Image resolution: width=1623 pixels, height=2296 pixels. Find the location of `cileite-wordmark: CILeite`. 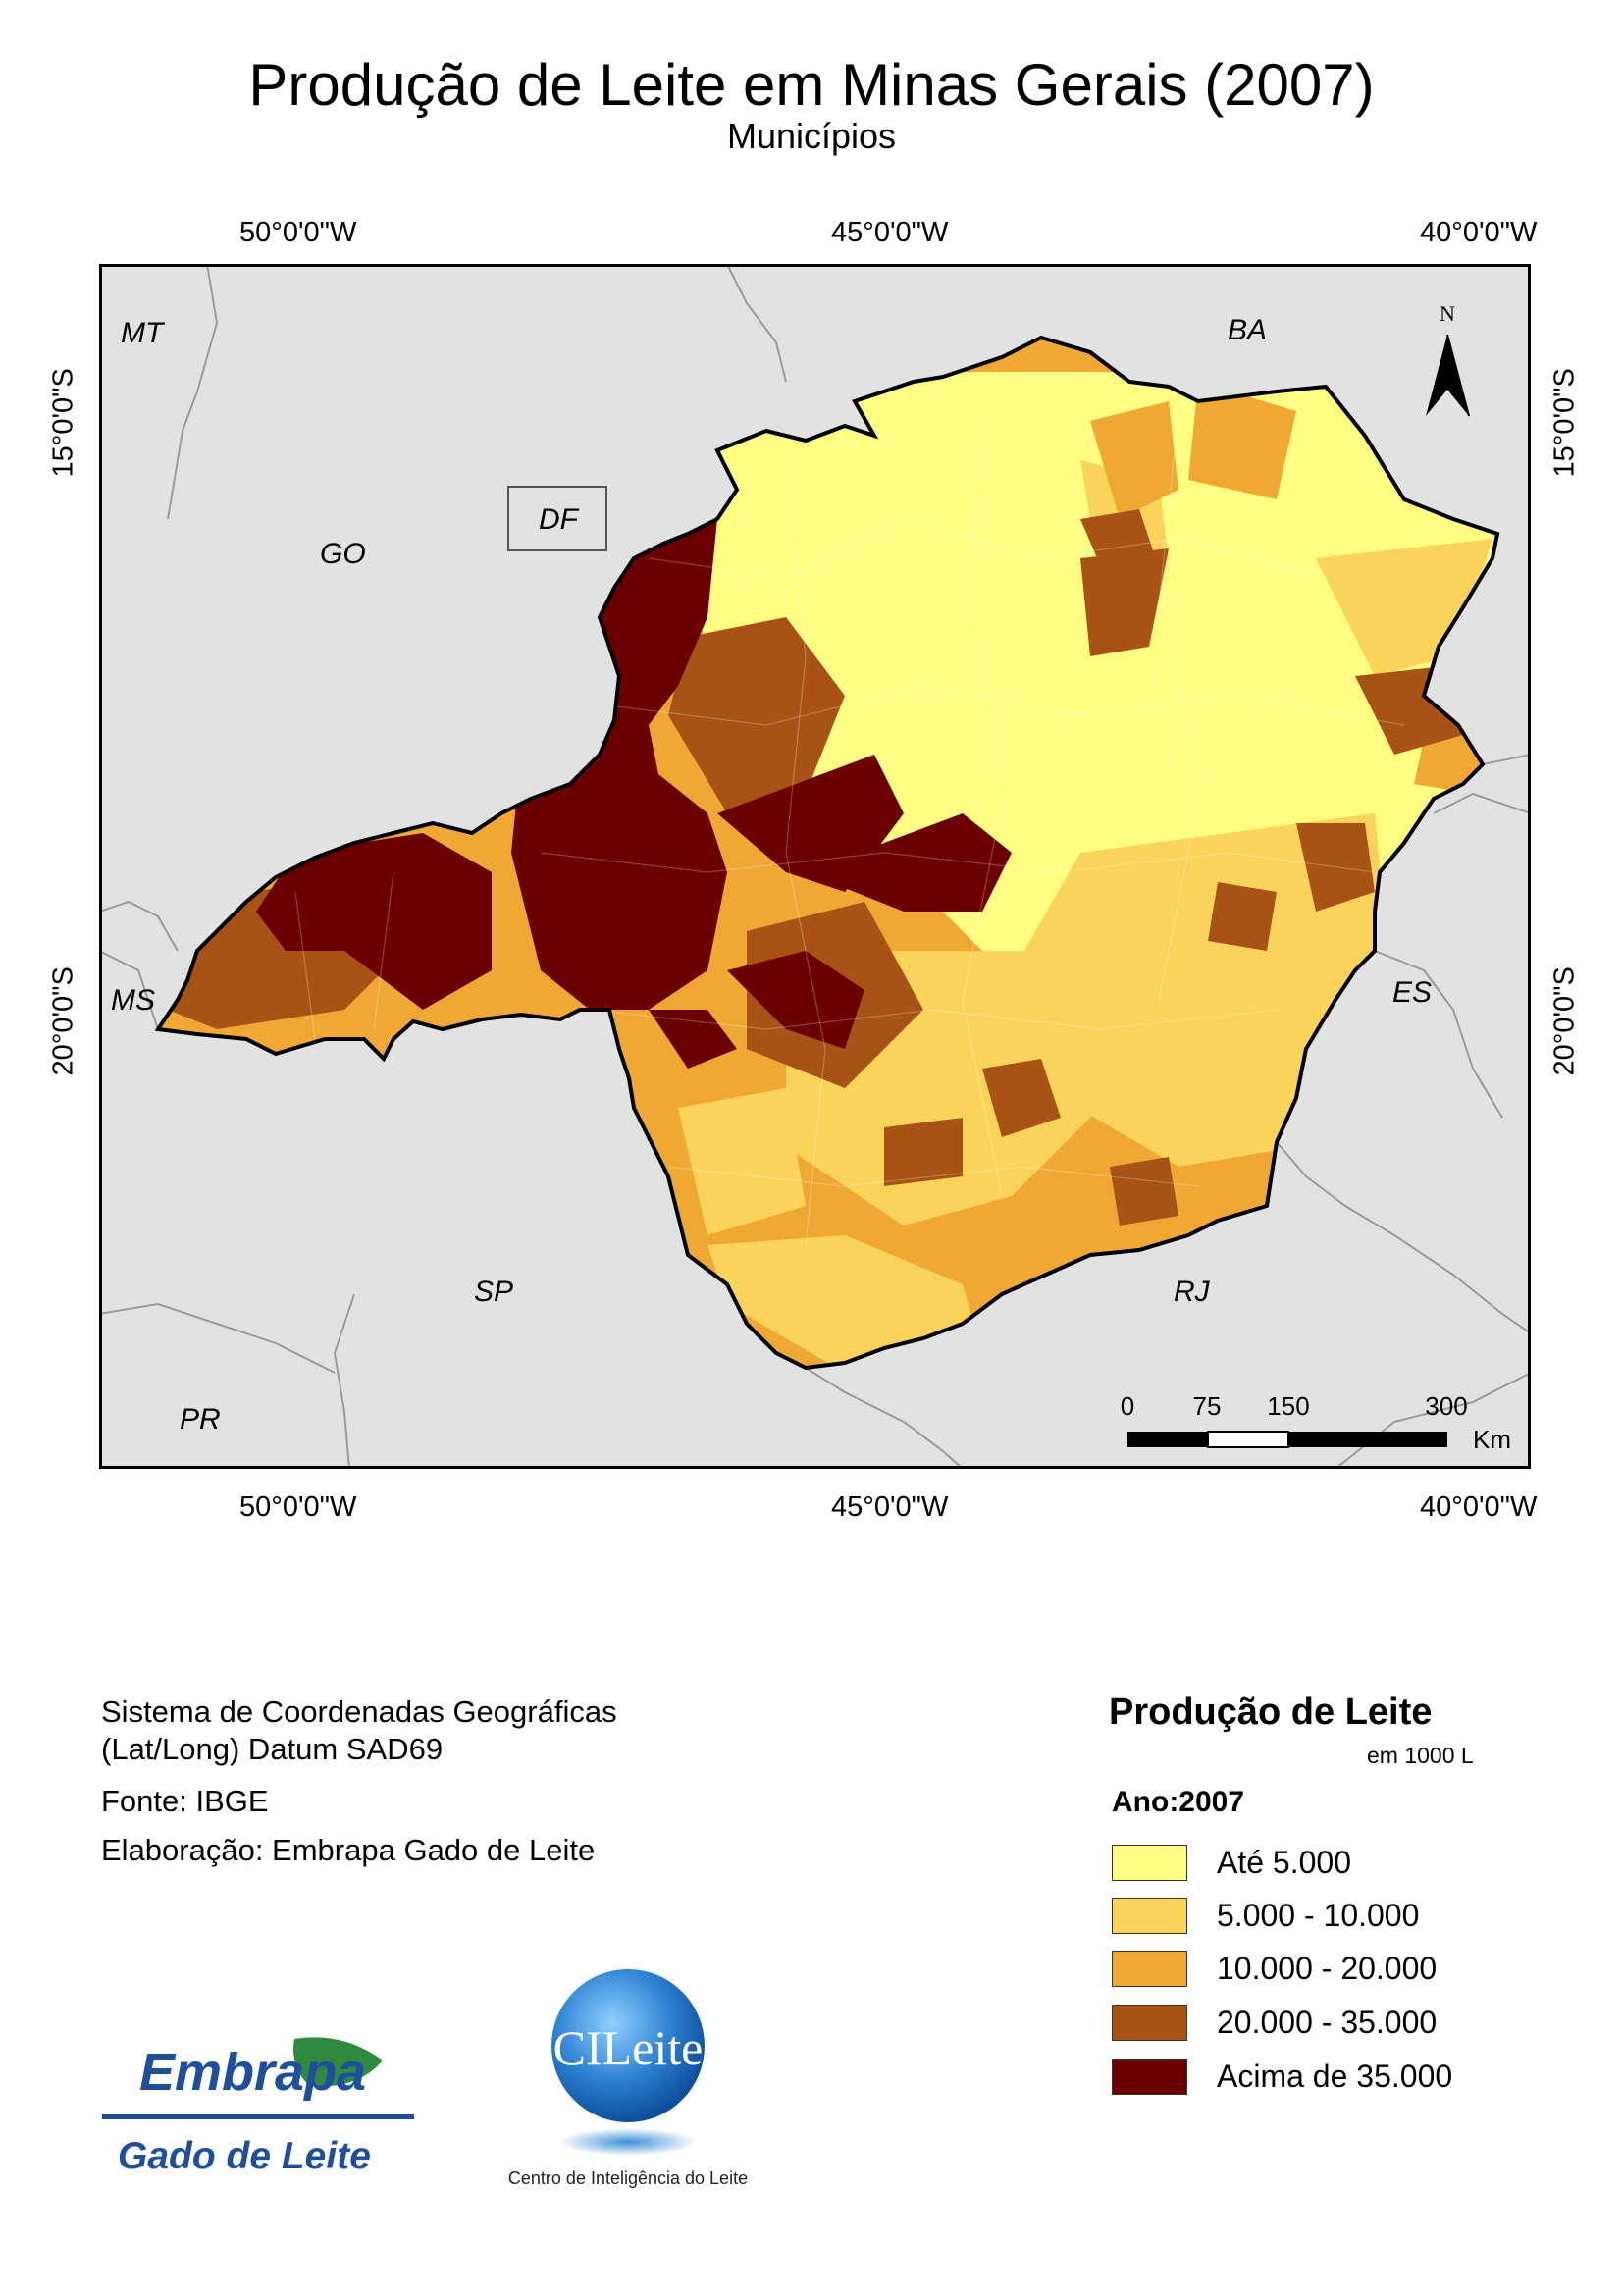

cileite-wordmark: CILeite is located at coordinates (628, 2047).